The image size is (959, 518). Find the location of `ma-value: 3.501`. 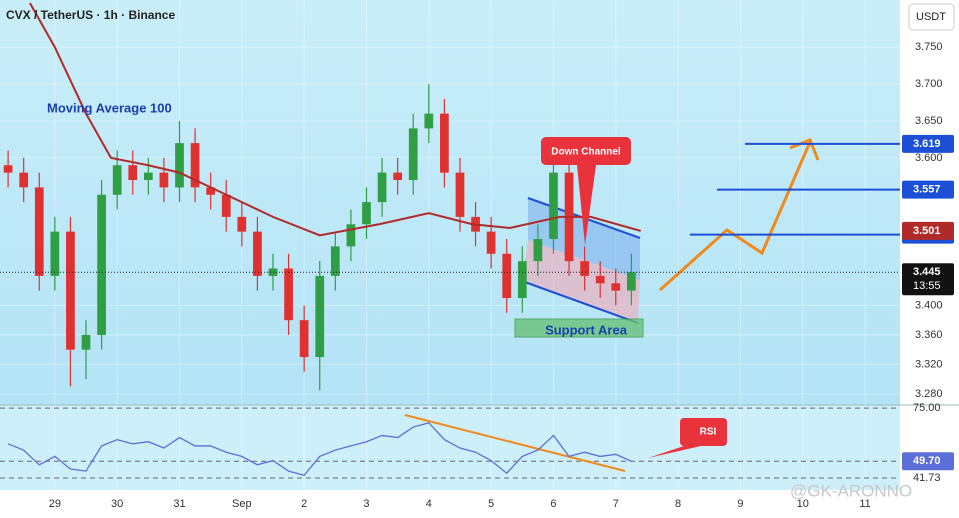

ma-value: 3.501 is located at coordinates (927, 231).